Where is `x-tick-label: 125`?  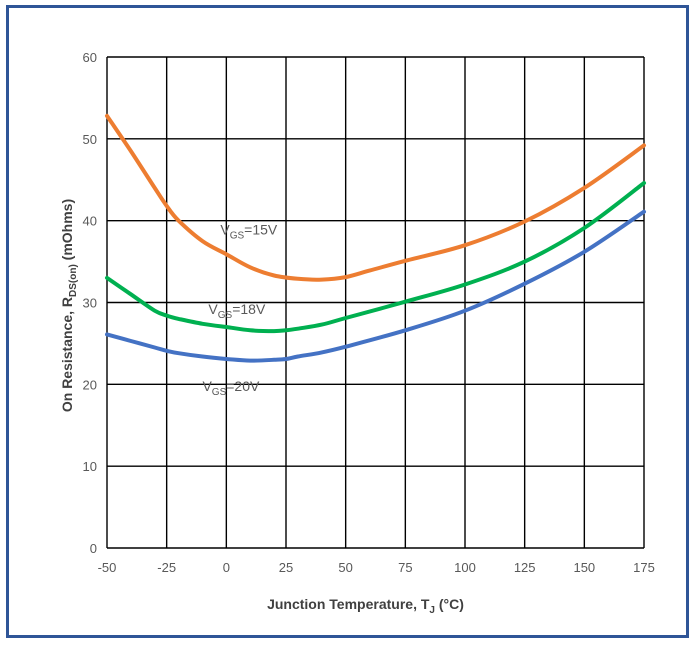 x-tick-label: 125 is located at coordinates (525, 567).